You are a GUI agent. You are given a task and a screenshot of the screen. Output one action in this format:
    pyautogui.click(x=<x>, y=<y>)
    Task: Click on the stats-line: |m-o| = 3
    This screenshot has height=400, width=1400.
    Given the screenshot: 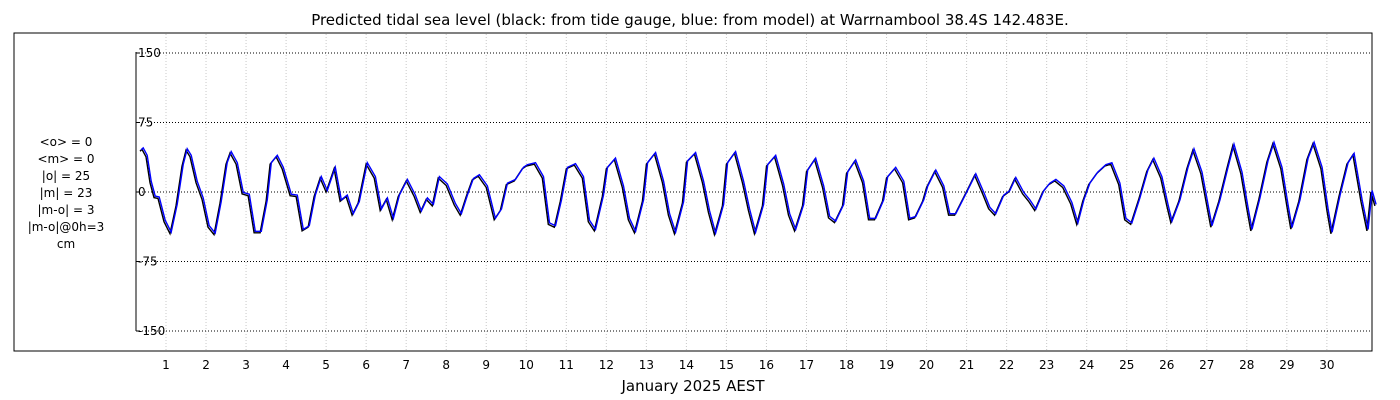 What is the action you would take?
    pyautogui.click(x=66, y=210)
    